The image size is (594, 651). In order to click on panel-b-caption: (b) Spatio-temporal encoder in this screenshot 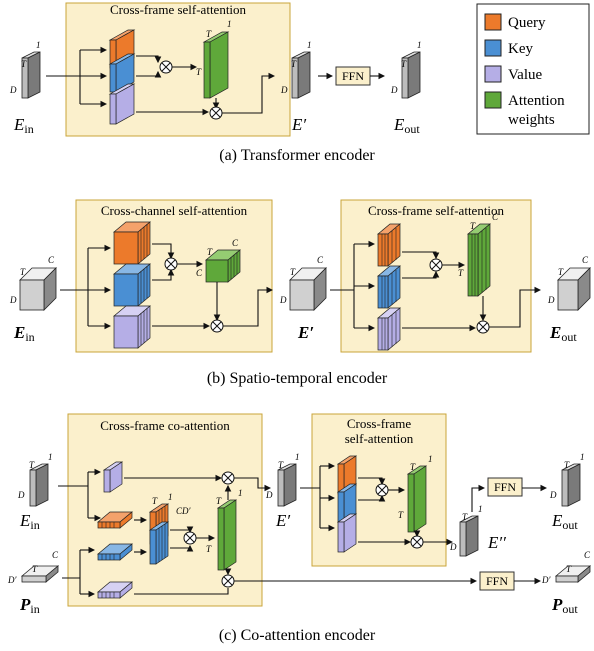, I will do `click(297, 378)`.